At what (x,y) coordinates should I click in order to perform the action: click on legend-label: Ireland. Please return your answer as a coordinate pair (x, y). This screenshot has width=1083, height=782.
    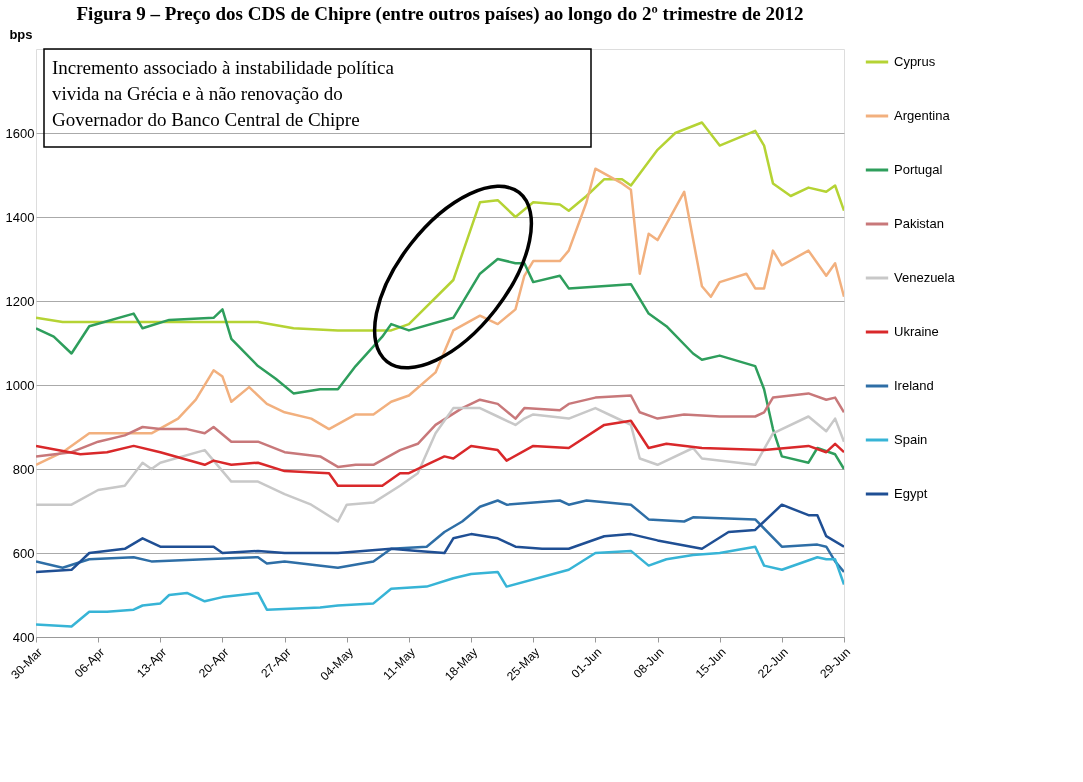
    Looking at the image, I should click on (914, 385).